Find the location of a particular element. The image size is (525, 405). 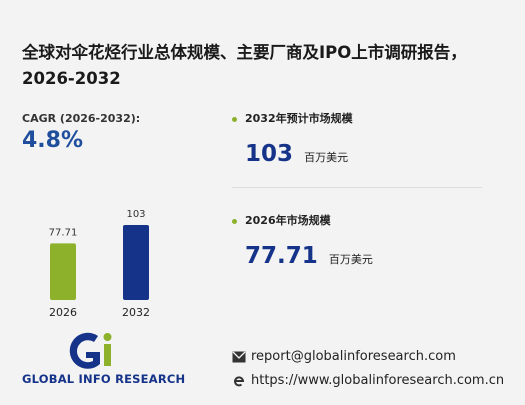

stat-value: 103 is located at coordinates (269, 154).